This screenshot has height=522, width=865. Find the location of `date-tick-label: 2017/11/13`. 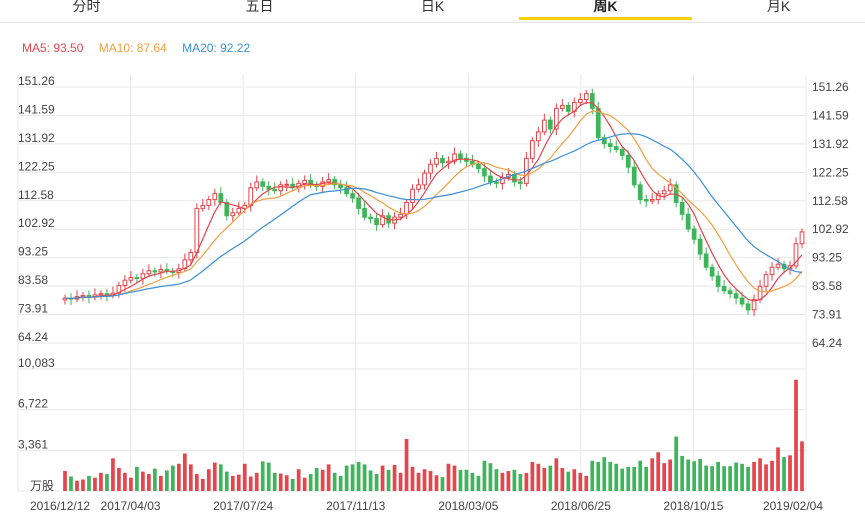

date-tick-label: 2017/11/13 is located at coordinates (355, 506).